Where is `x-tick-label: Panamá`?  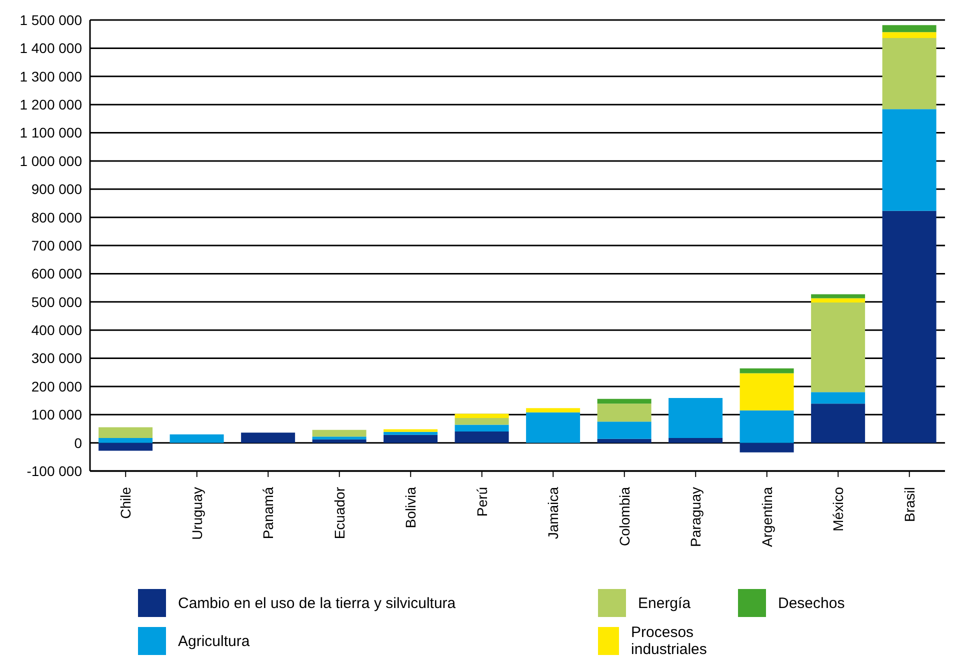
x-tick-label: Panamá is located at coordinates (268, 513).